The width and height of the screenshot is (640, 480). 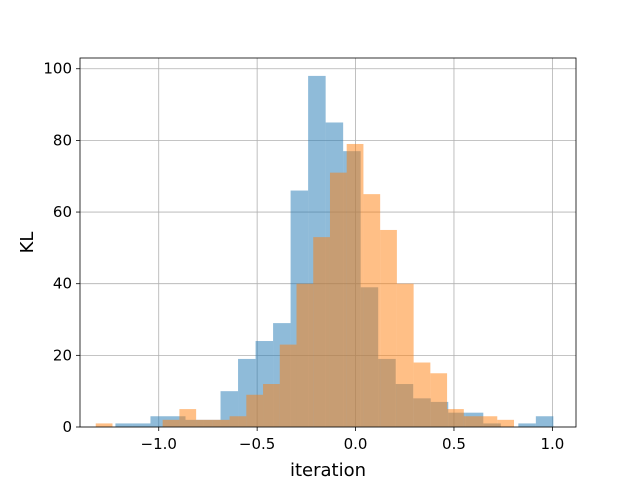 What do you see at coordinates (67, 427) in the screenshot?
I see `y-tick-label: 0` at bounding box center [67, 427].